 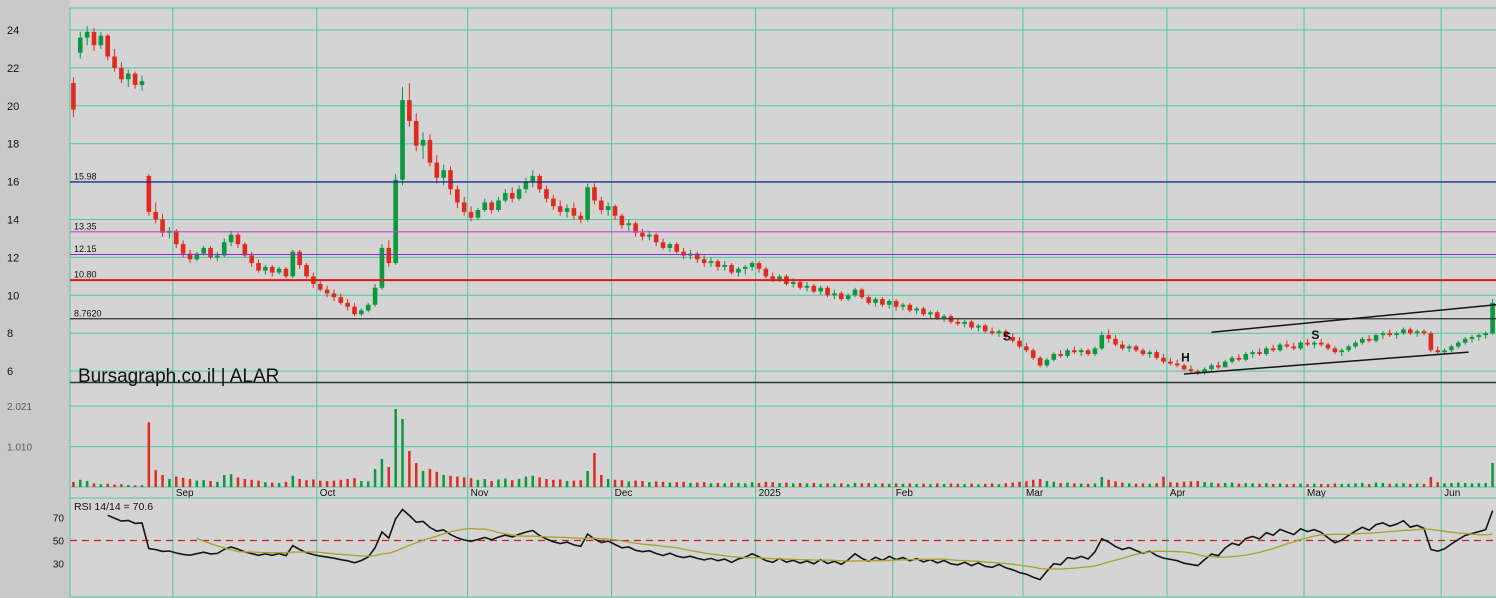 What do you see at coordinates (13, 107) in the screenshot?
I see `price-axis-label: 20` at bounding box center [13, 107].